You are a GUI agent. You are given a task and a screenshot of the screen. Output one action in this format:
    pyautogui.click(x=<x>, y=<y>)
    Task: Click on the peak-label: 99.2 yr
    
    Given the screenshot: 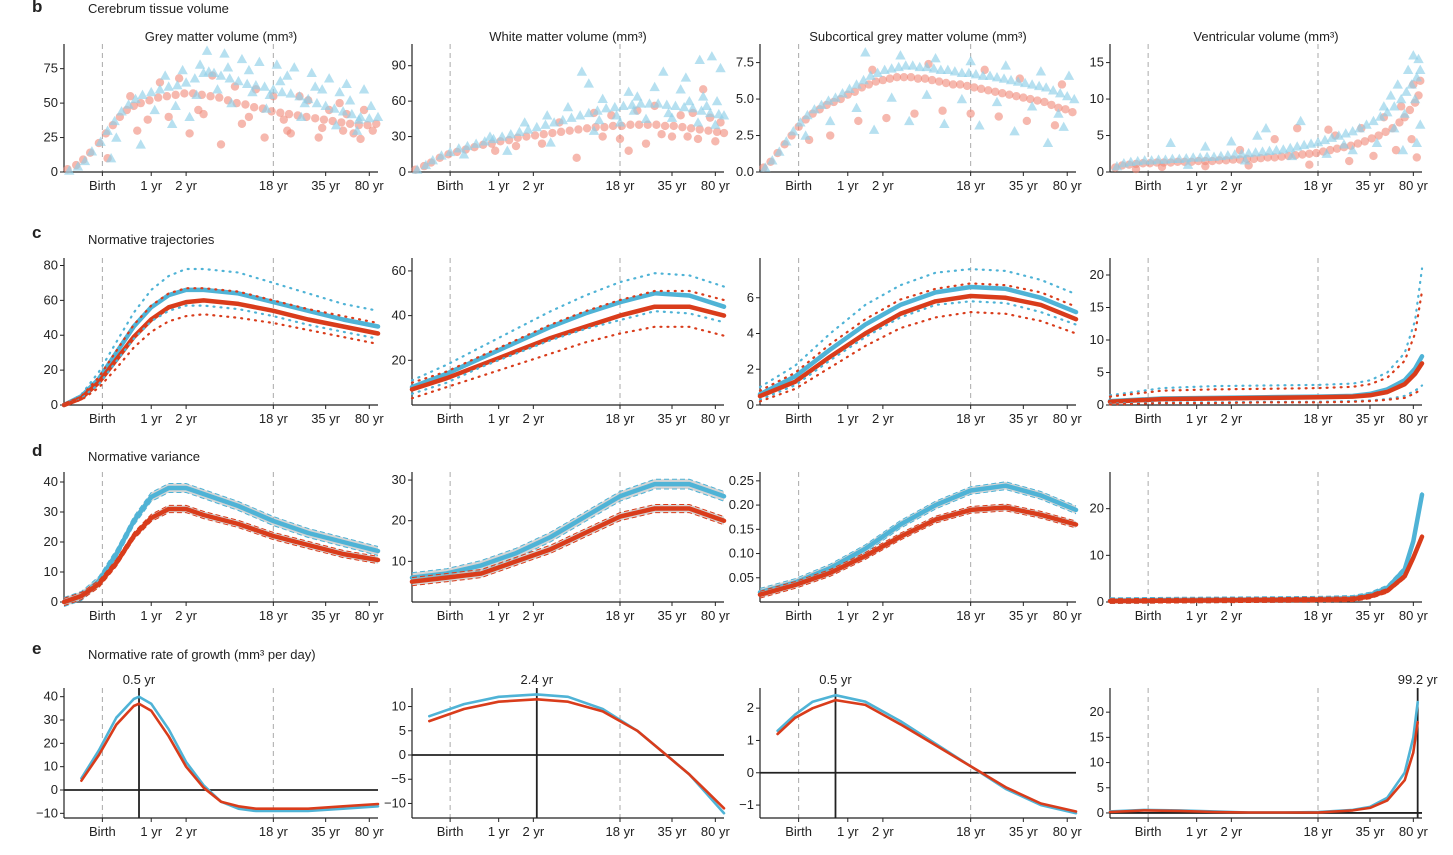 What is the action you would take?
    pyautogui.click(x=1418, y=679)
    